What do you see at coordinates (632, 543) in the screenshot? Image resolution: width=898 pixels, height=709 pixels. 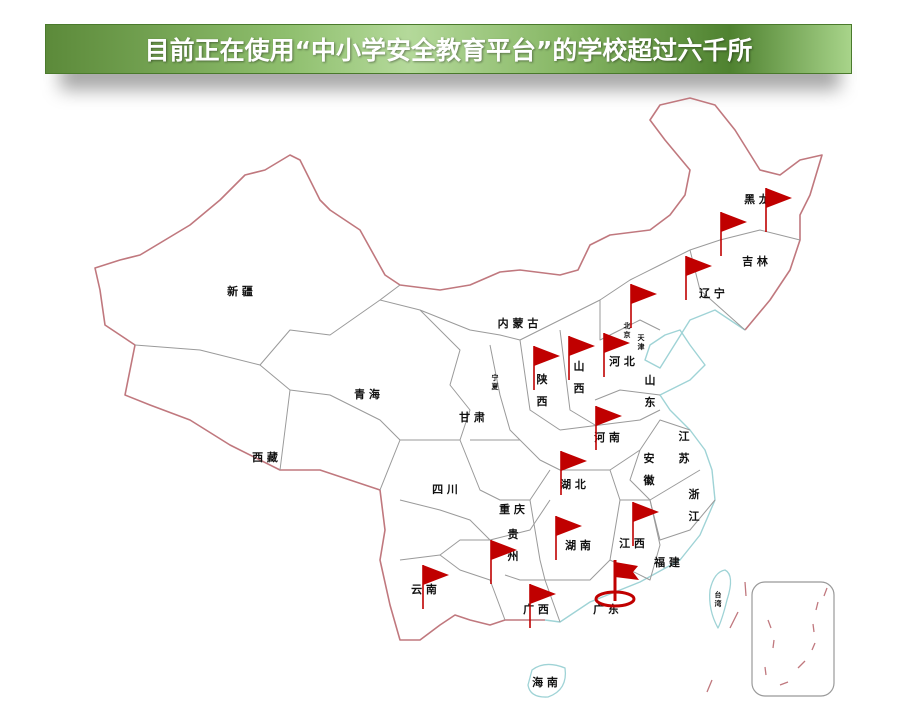 I see `province-label: 江 西` at bounding box center [632, 543].